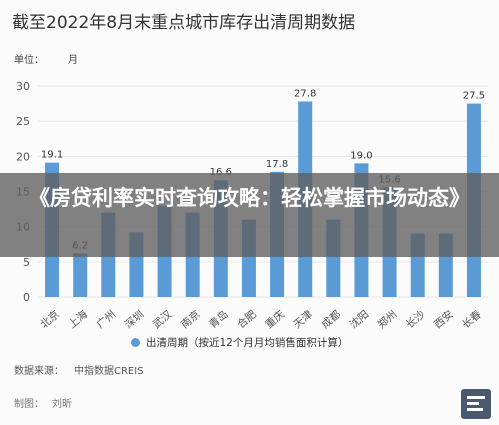 This screenshot has width=499, height=425. Describe the element at coordinates (29, 60) in the screenshot. I see `unit-label-text: 单位：` at that location.